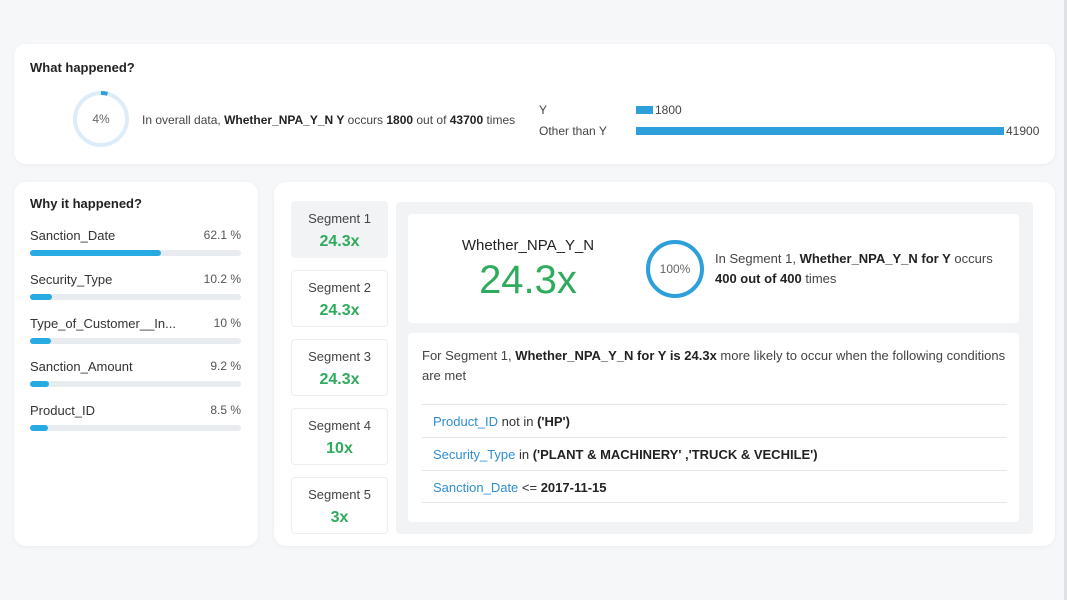  Describe the element at coordinates (714, 486) in the screenshot. I see `condition-row: Sanction_Date <= 2017-11-15` at that location.